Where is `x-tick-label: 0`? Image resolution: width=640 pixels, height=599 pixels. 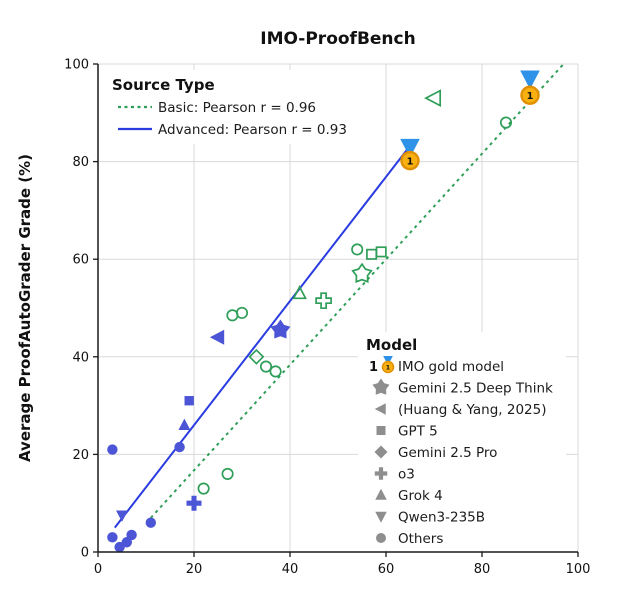
x-tick-label: 0 is located at coordinates (98, 569).